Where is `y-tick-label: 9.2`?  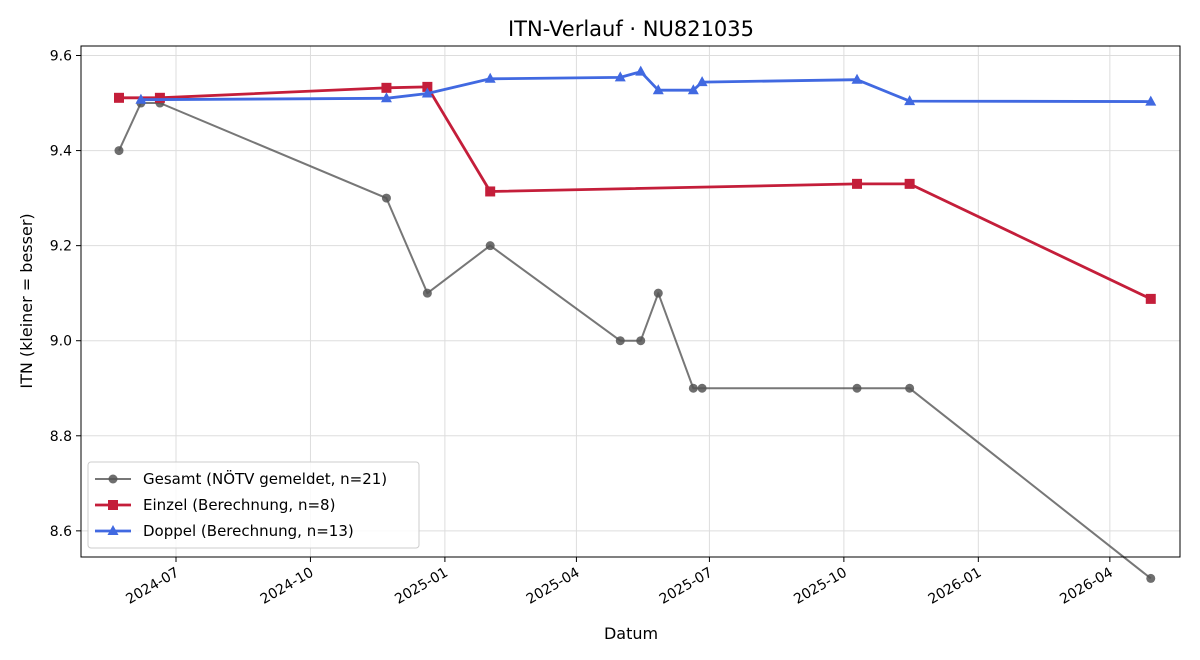 y-tick-label: 9.2 is located at coordinates (61, 247).